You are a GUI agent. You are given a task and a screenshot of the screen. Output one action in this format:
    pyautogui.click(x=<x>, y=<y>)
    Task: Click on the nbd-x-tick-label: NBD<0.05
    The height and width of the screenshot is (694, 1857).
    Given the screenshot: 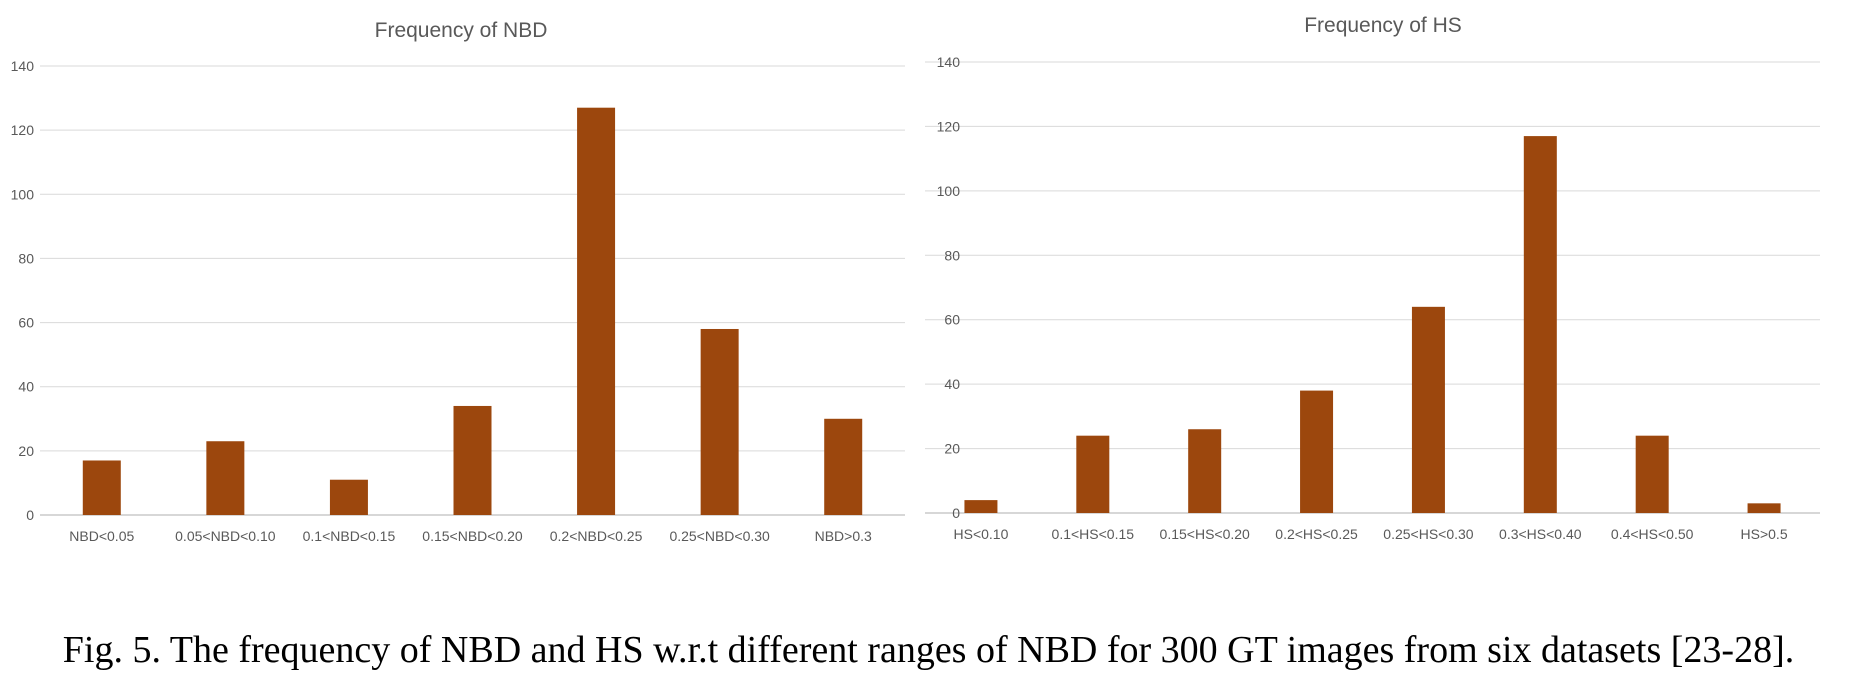 What is the action you would take?
    pyautogui.click(x=101, y=536)
    